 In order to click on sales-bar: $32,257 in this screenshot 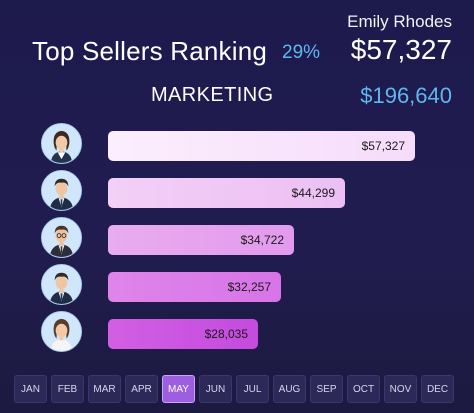, I will do `click(194, 287)`.